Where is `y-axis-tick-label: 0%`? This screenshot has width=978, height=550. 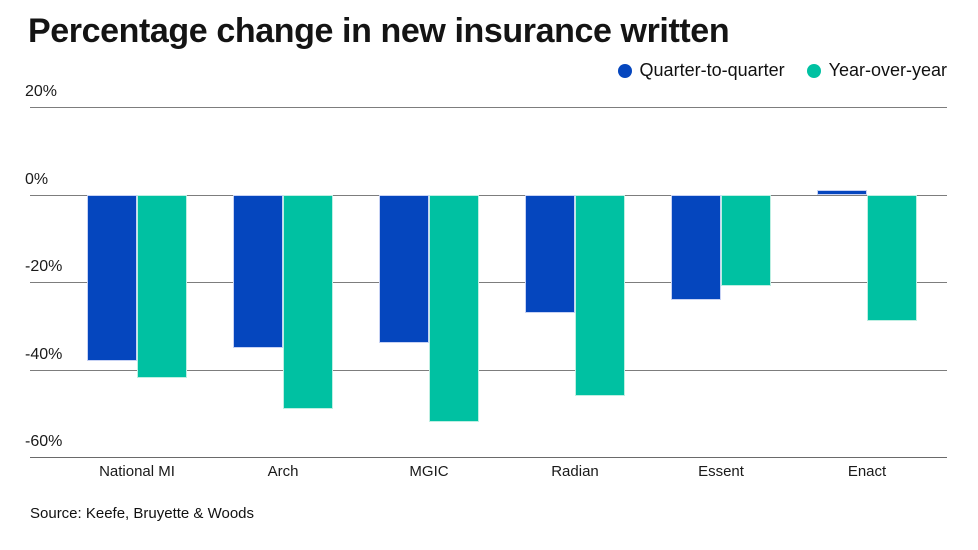
y-axis-tick-label: 0% is located at coordinates (37, 179).